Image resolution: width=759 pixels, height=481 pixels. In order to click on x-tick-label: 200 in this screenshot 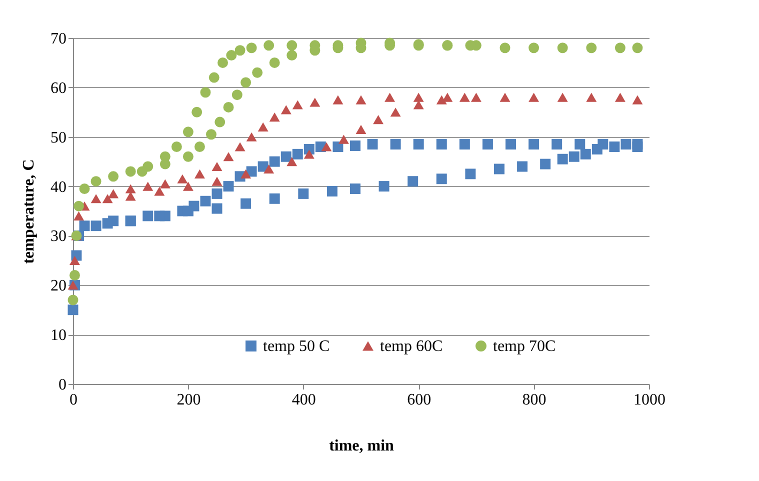, I will do `click(188, 400)`.